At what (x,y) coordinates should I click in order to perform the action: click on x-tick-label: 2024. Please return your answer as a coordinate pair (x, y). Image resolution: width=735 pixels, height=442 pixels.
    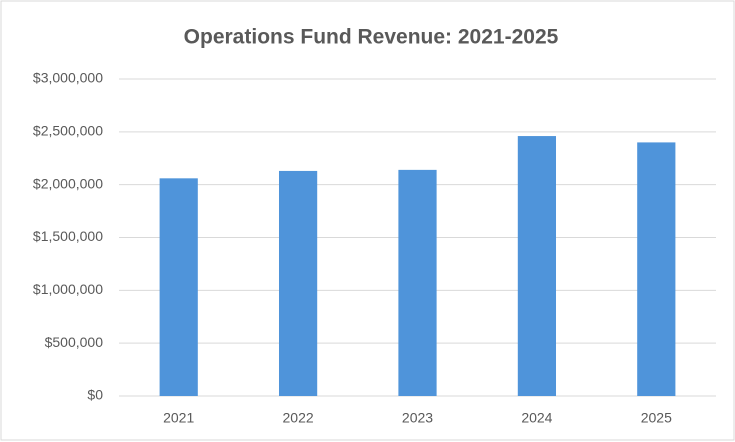
    Looking at the image, I should click on (536, 418).